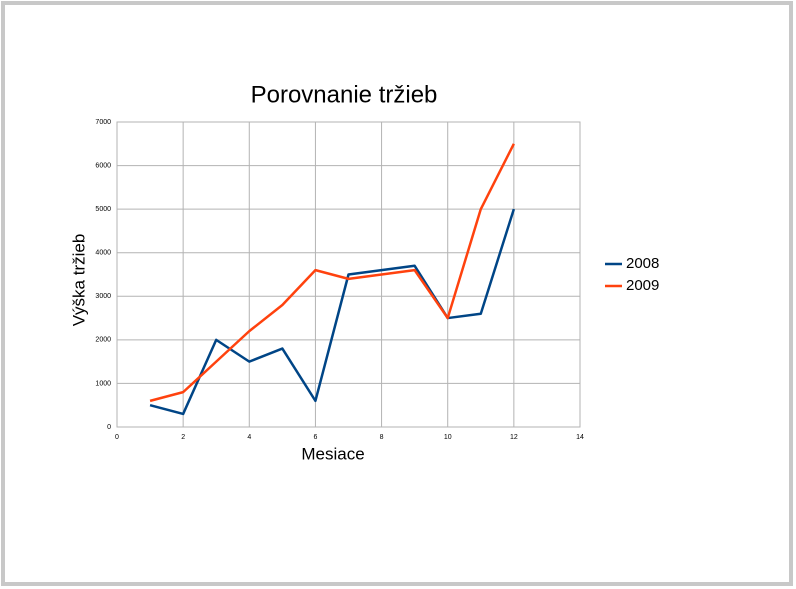 This screenshot has height=589, width=796. What do you see at coordinates (249, 437) in the screenshot?
I see `x-tick-label: 4` at bounding box center [249, 437].